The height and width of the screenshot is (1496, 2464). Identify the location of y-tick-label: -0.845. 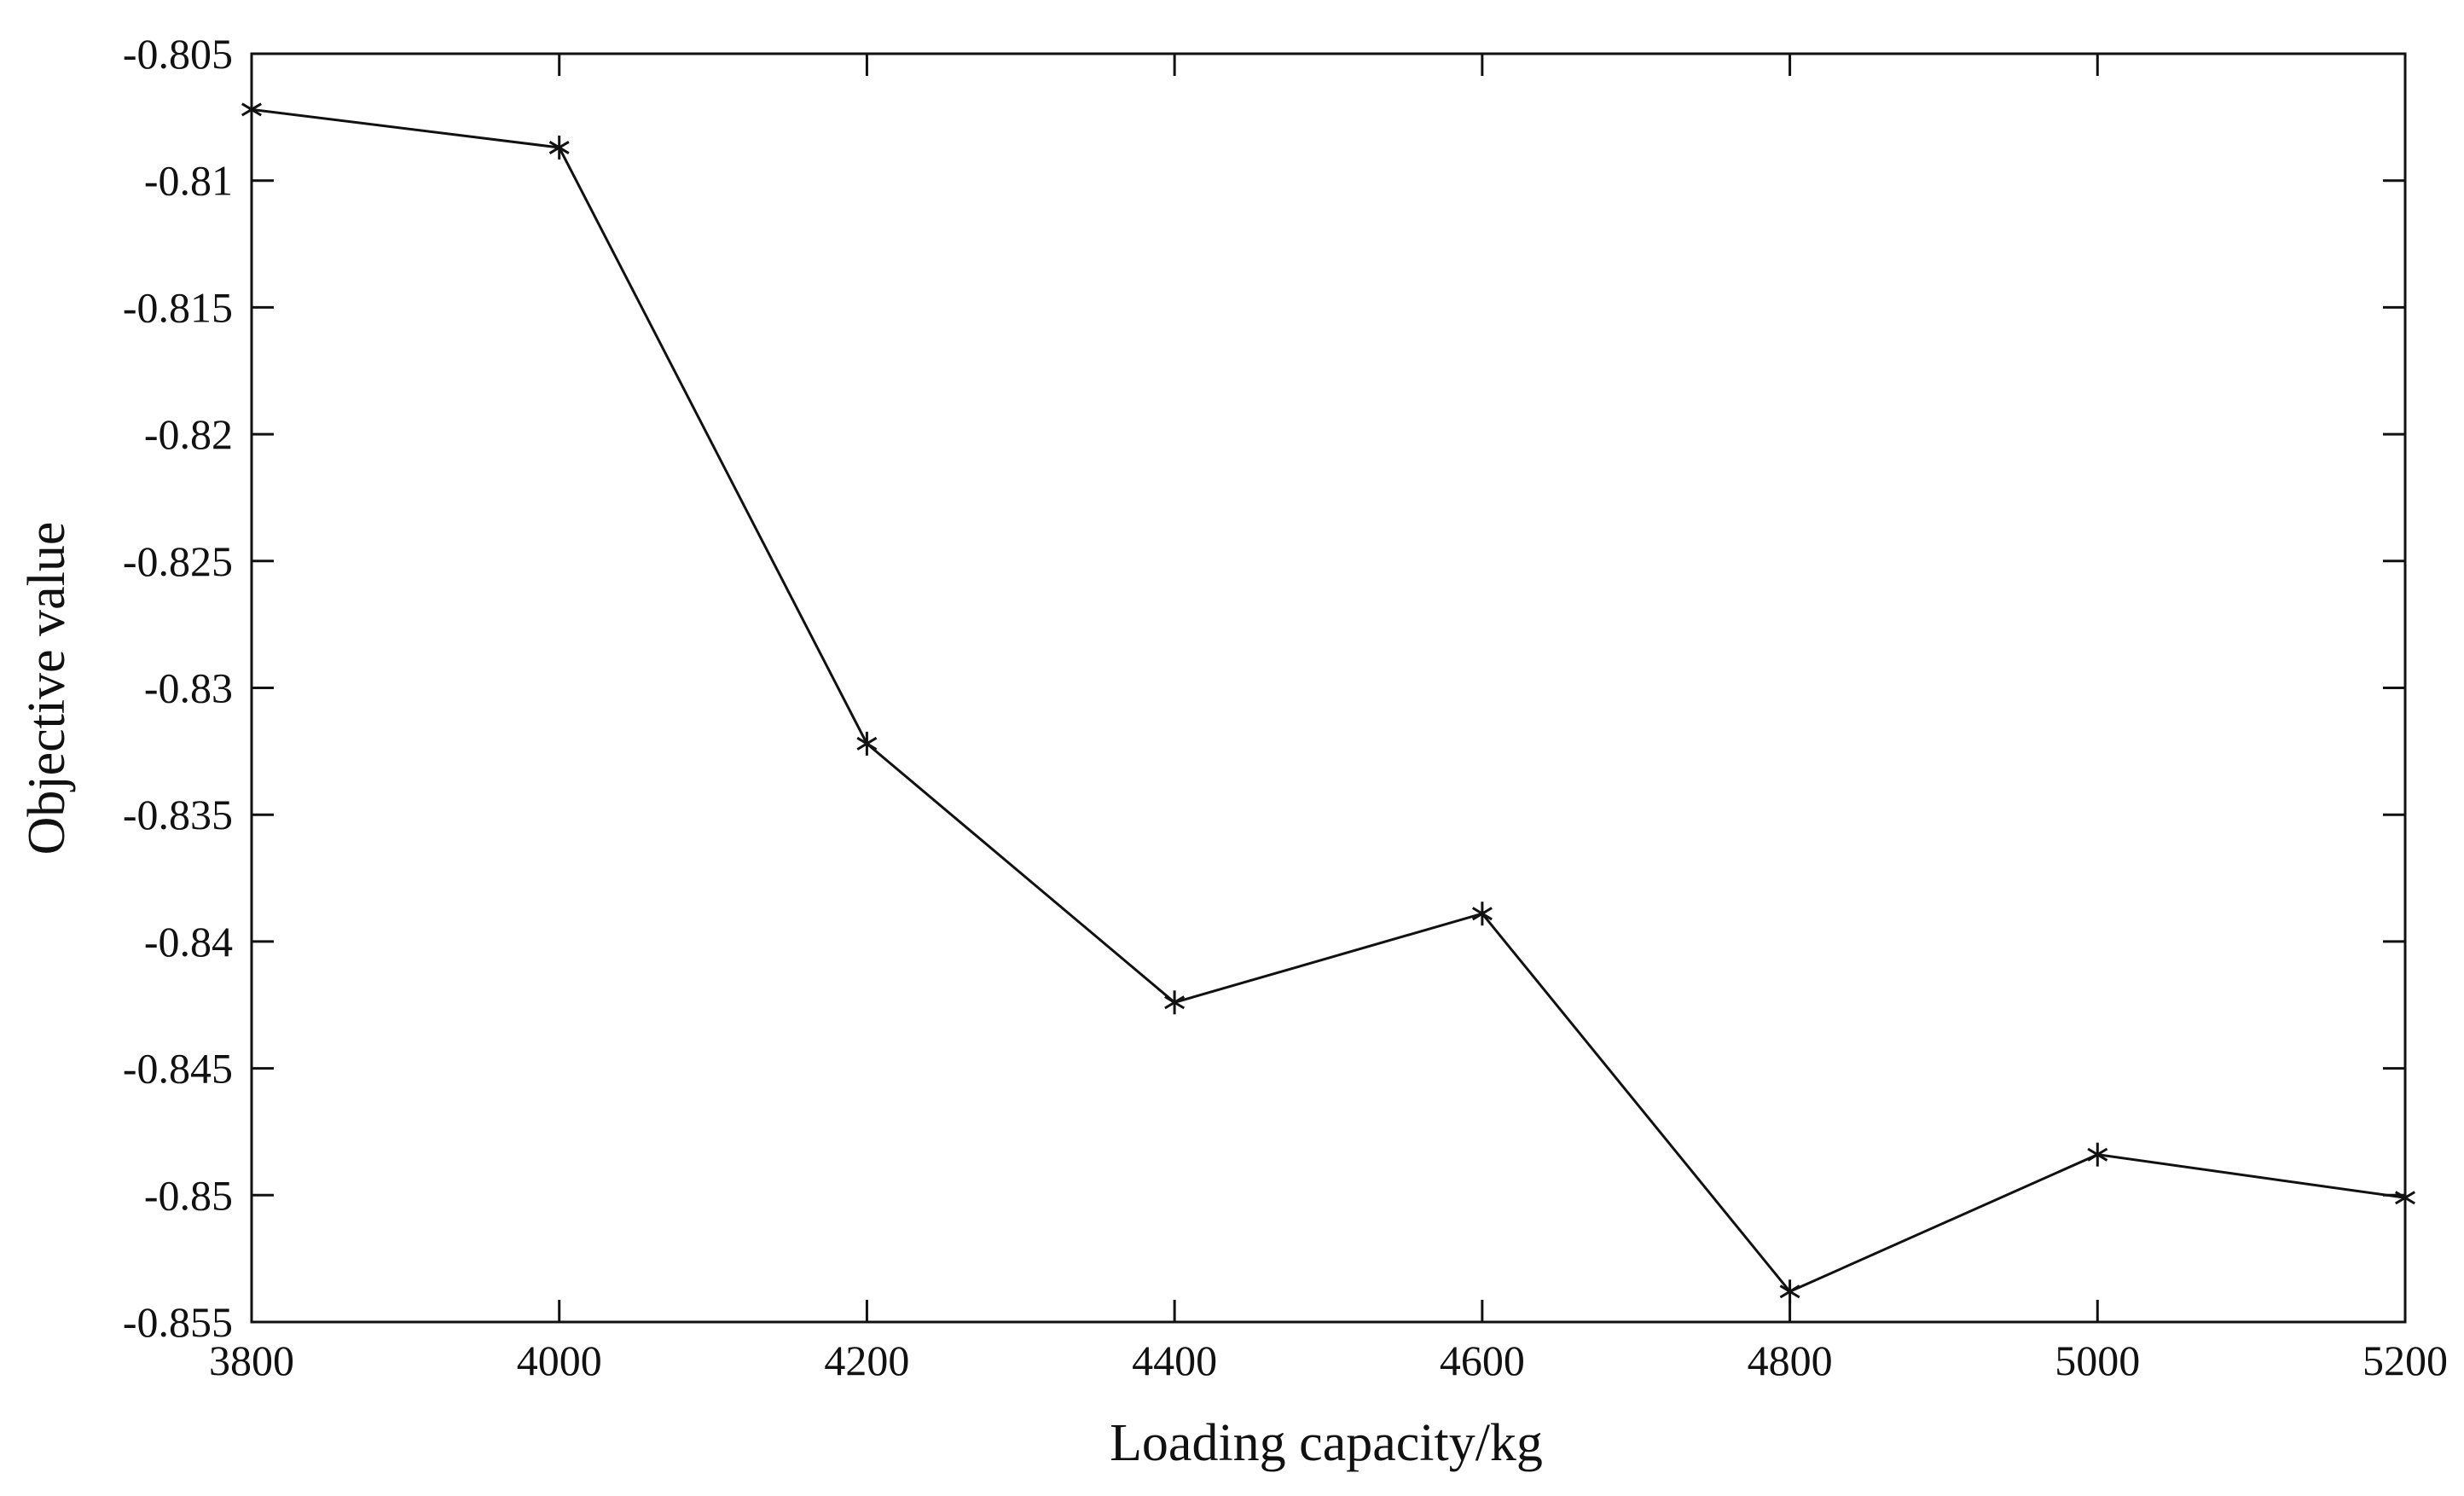
(178, 1069).